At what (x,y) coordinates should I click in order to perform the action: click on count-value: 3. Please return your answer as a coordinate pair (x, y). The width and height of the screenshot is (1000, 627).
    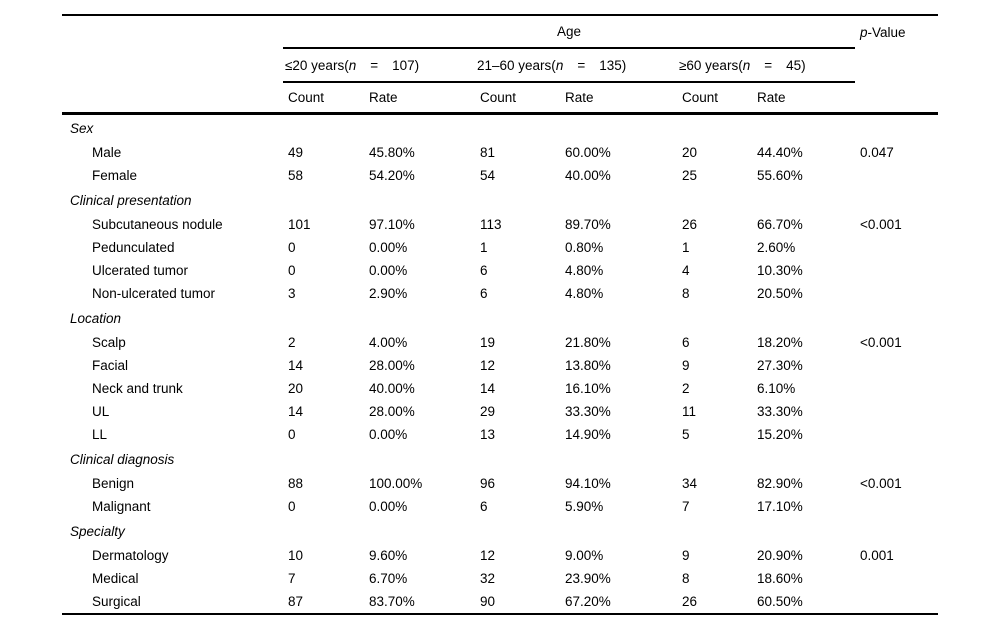
    Looking at the image, I should click on (292, 293).